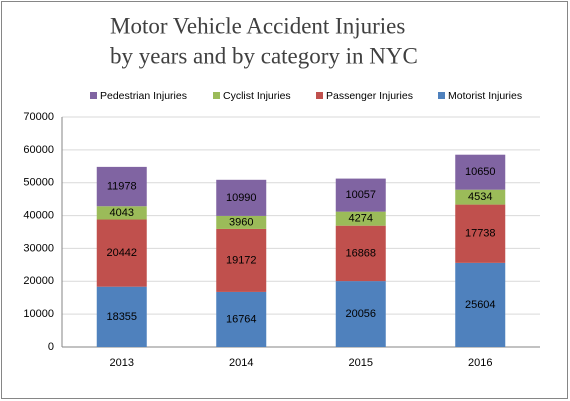  Describe the element at coordinates (257, 96) in the screenshot. I see `legend-label: Cyclist Injuries` at that location.